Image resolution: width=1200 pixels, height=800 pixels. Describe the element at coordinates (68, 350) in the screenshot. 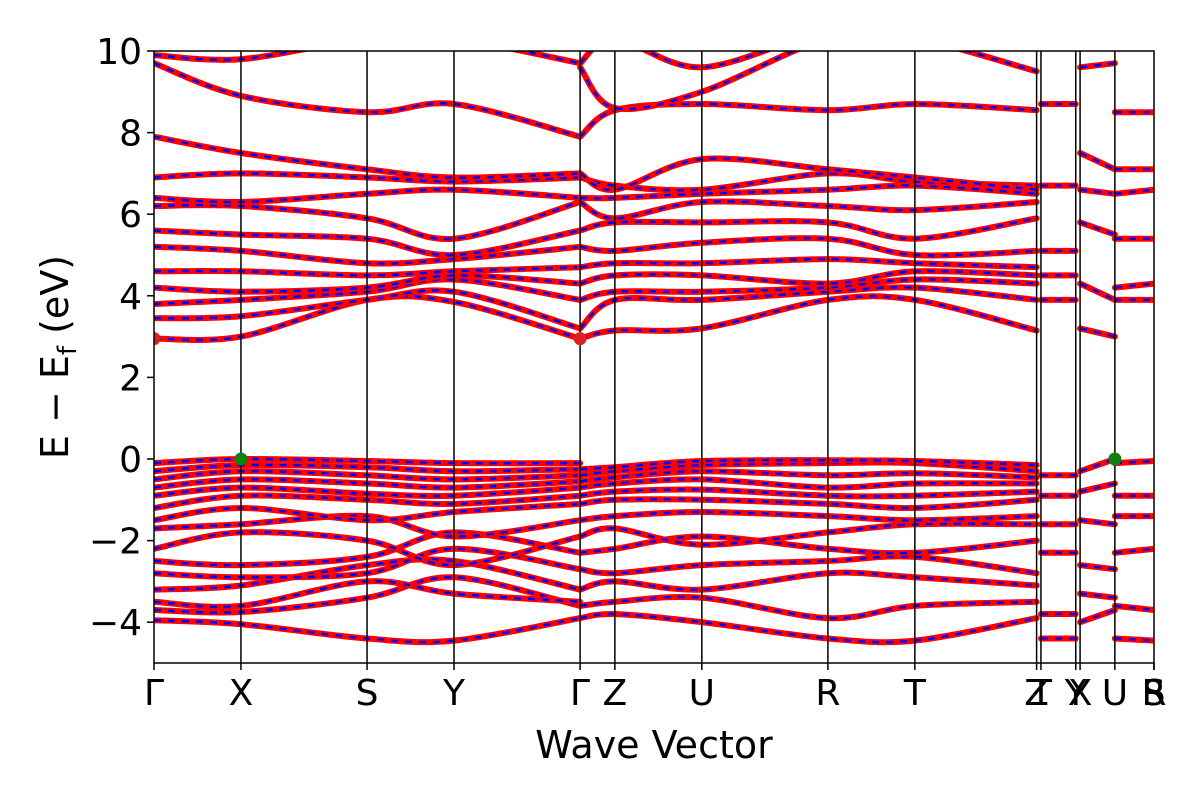

I see `y-axis-title-subscript: f` at that location.